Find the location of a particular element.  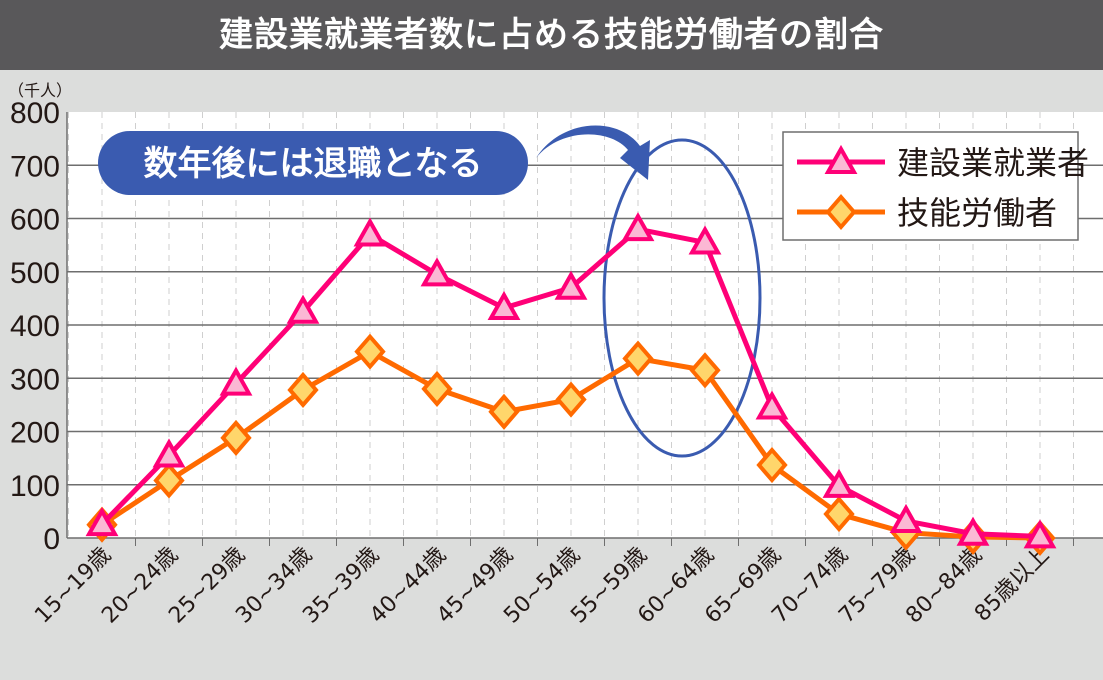

y-tick-label: 600 is located at coordinates (35, 220).